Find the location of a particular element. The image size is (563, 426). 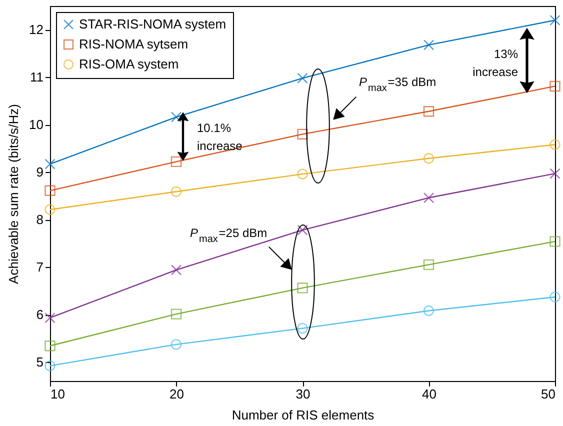

y-tick-label: 6 is located at coordinates (40, 314).